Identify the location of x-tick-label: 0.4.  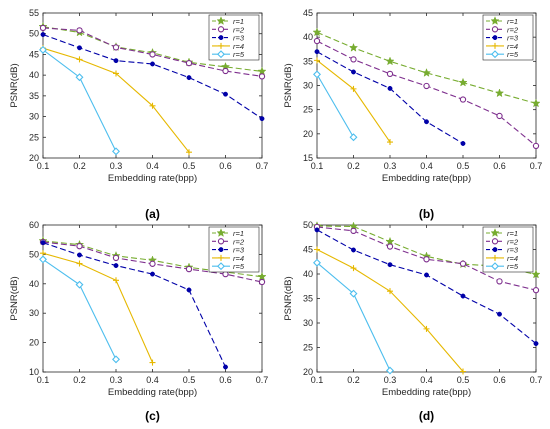
(152, 380).